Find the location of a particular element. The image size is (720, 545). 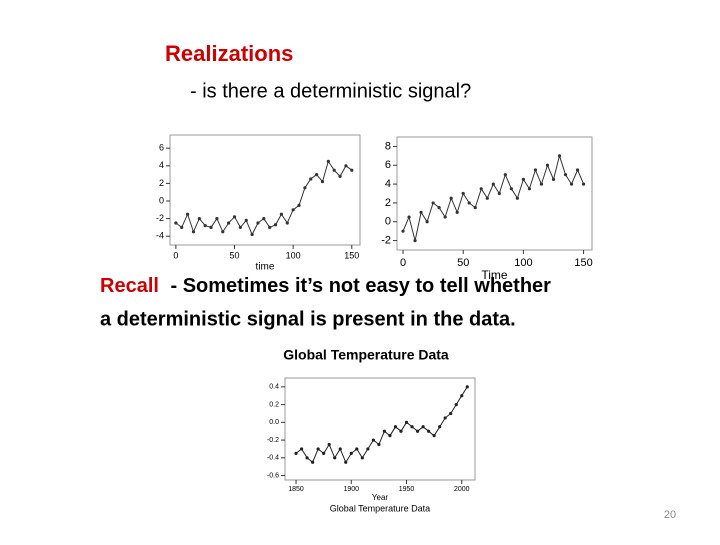

caption: Global Temperature Data is located at coordinates (366, 355).